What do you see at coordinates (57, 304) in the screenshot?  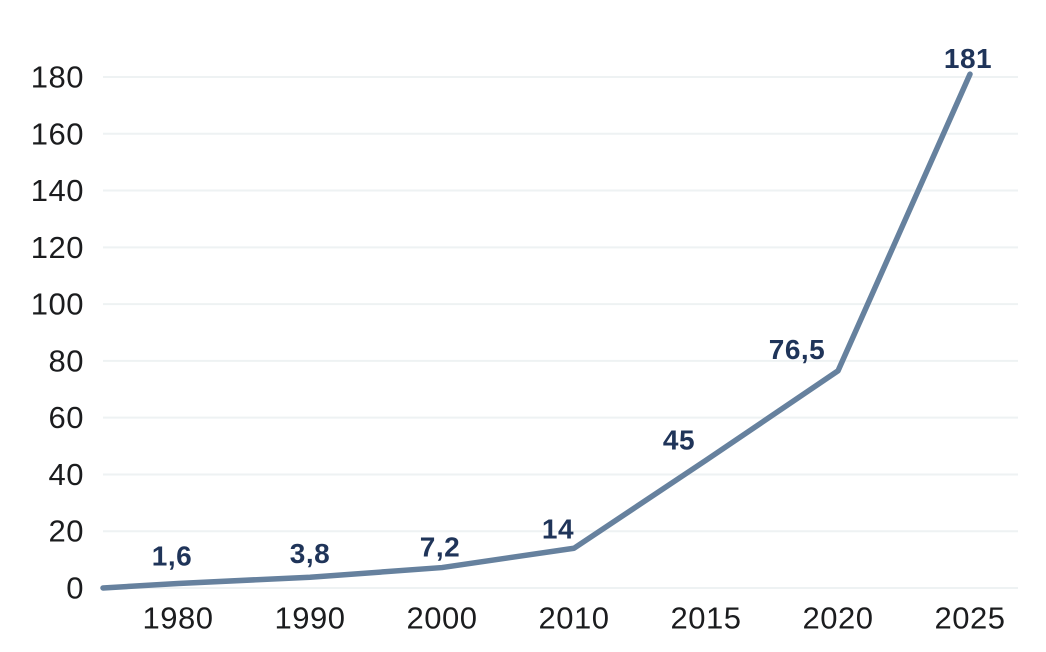 I see `y-tick-label-100: 100` at bounding box center [57, 304].